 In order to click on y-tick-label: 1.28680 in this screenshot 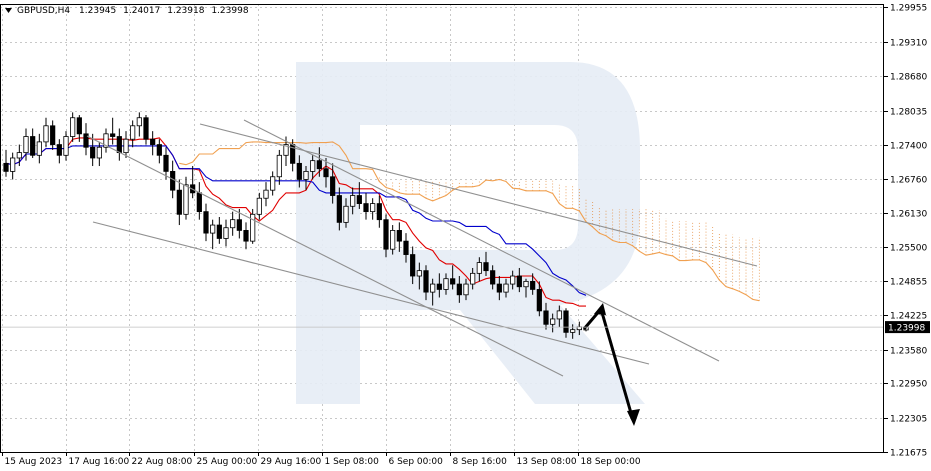, I will do `click(908, 78)`.